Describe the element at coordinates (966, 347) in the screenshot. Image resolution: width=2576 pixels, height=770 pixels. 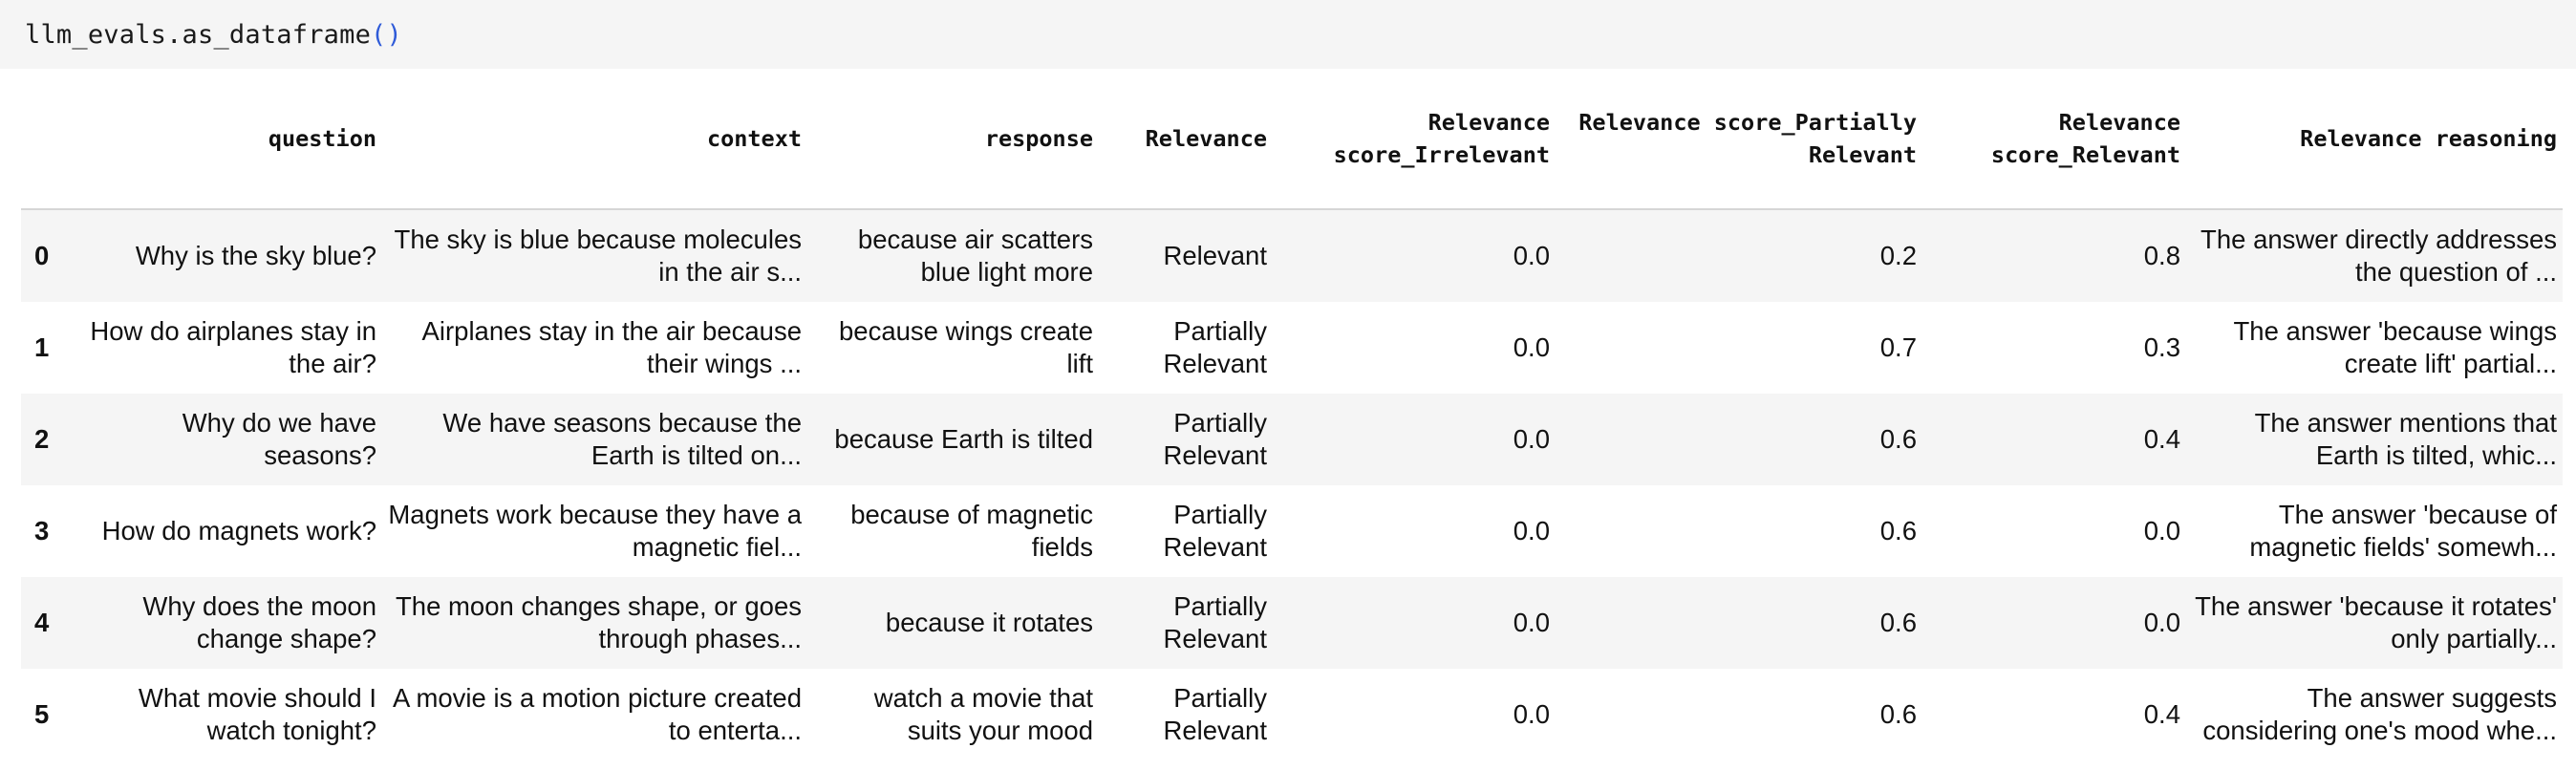
I see `cell-response: because wings create lift` at that location.